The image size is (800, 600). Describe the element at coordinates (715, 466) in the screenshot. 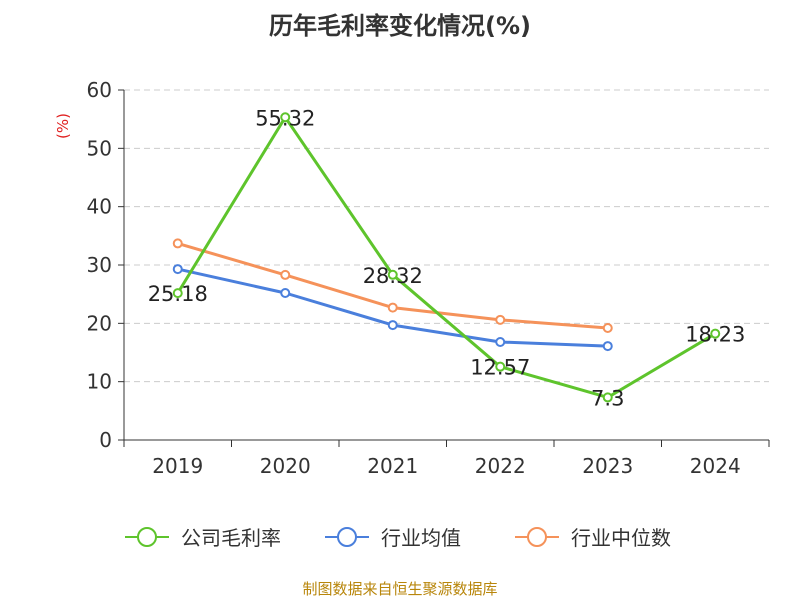

I see `x-tick-label-2024: 2024` at that location.